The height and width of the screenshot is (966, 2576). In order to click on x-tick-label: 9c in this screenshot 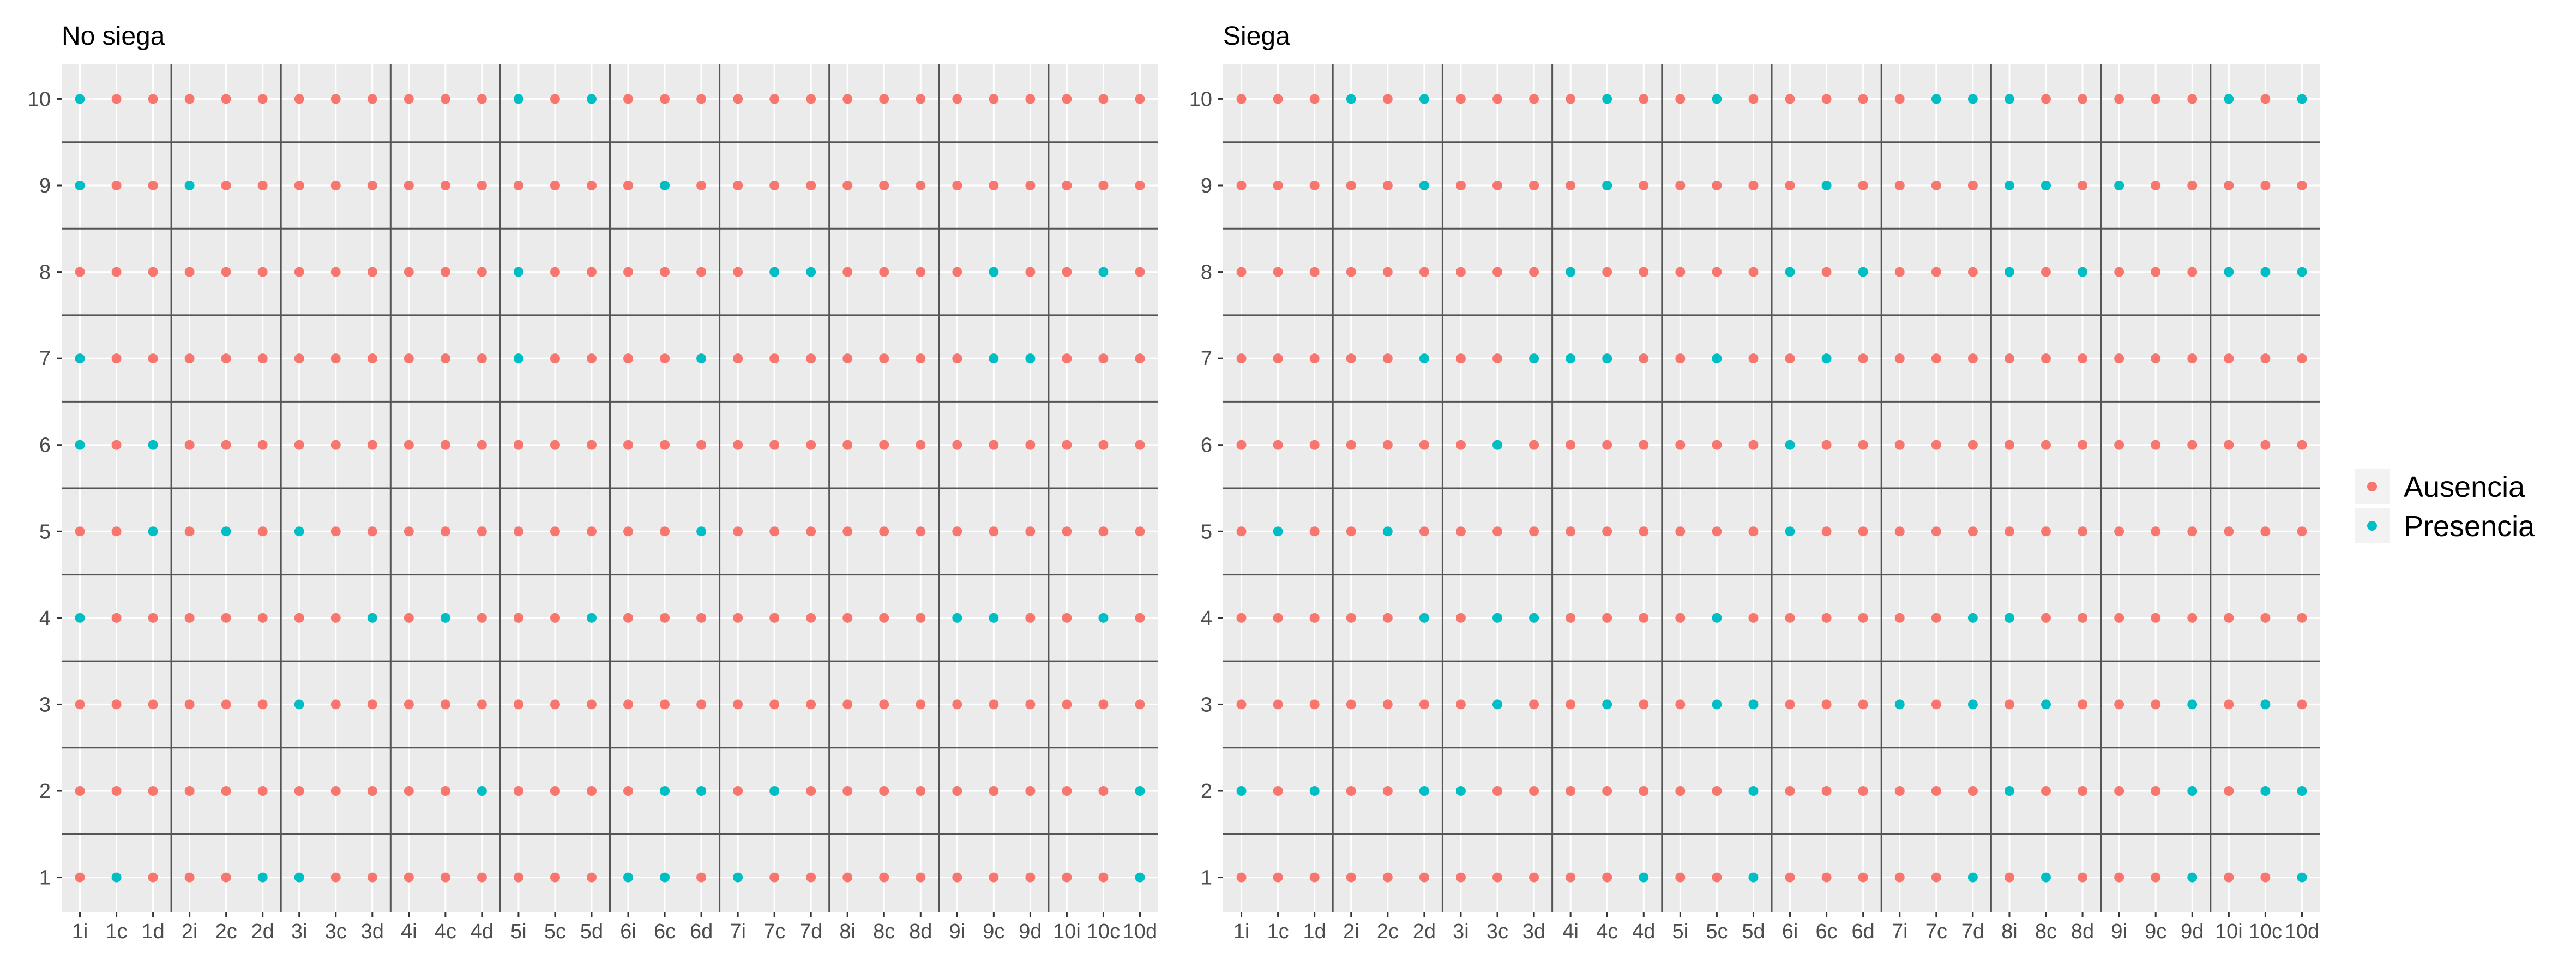, I will do `click(993, 931)`.